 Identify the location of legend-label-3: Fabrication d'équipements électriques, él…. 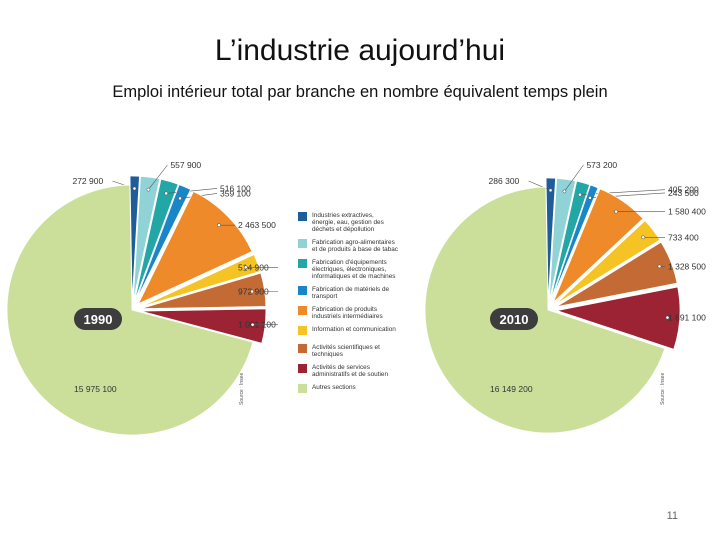
(353, 269).